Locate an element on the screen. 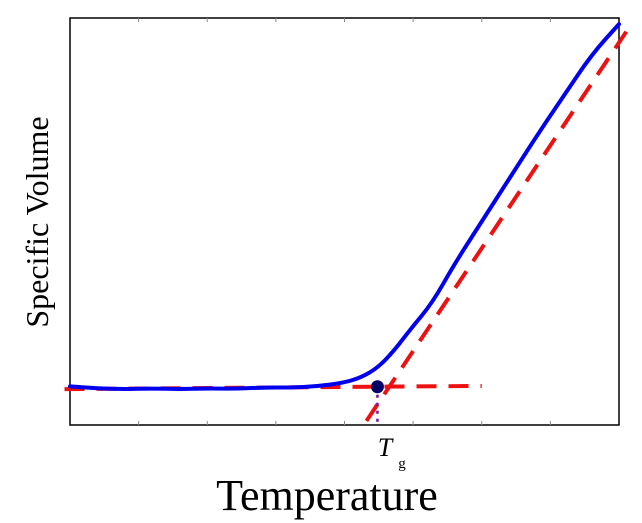 The image size is (642, 523). tg-marker-group is located at coordinates (377, 402).